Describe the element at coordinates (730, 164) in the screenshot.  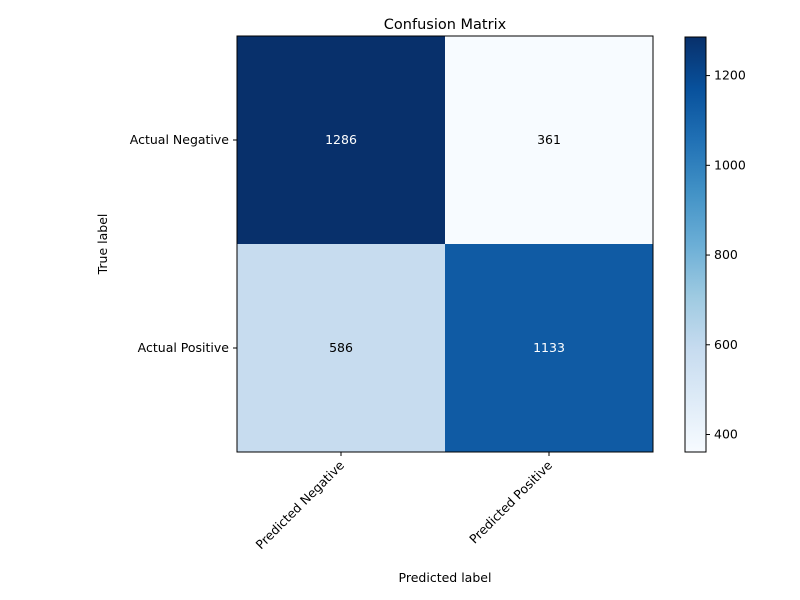
I see `colorbar-tick-label: 1000` at that location.